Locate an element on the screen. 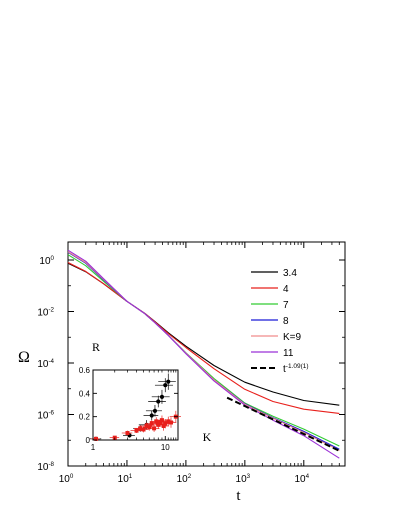  inset-y-tick-label: 0.6 is located at coordinates (85, 370).